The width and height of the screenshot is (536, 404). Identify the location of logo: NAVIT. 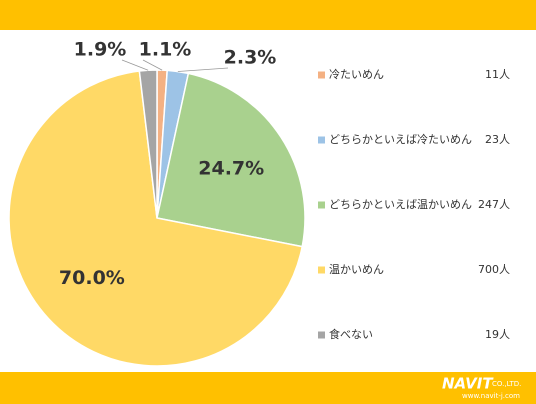
(468, 384).